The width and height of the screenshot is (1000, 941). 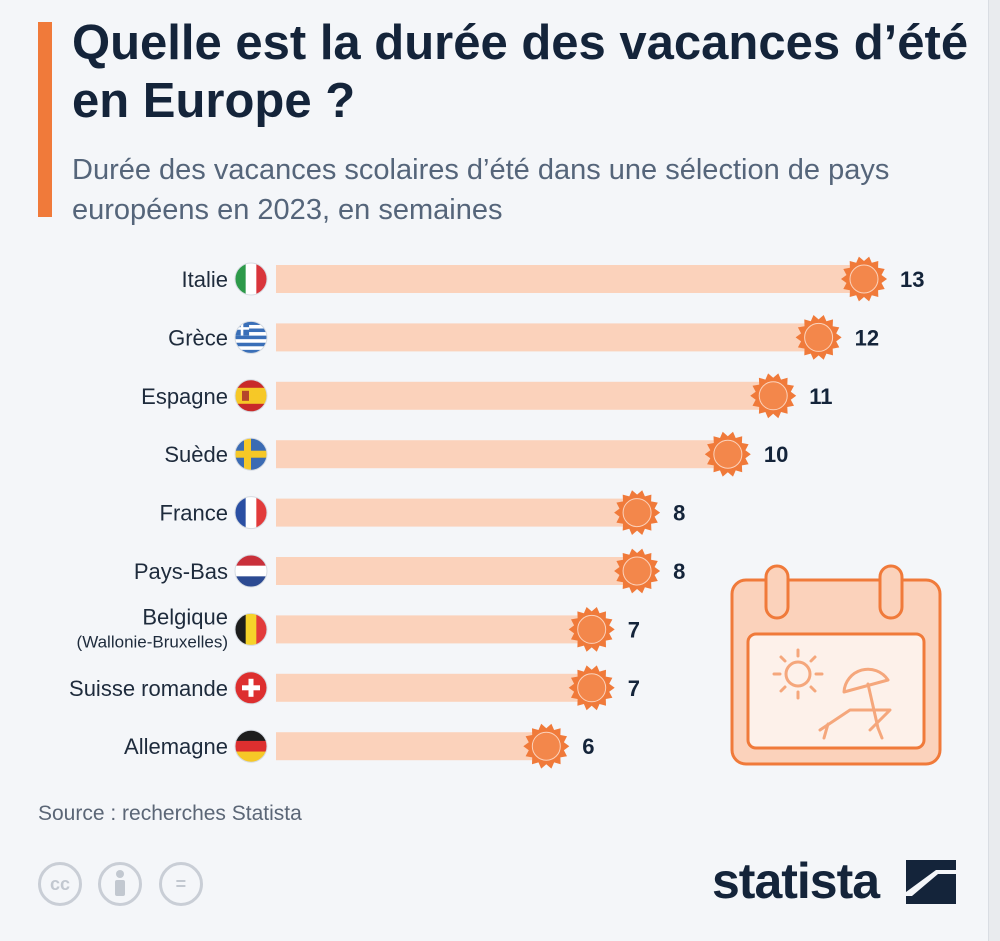 I want to click on bar-row-nl: 8 Pays-Bas, so click(x=409, y=571).